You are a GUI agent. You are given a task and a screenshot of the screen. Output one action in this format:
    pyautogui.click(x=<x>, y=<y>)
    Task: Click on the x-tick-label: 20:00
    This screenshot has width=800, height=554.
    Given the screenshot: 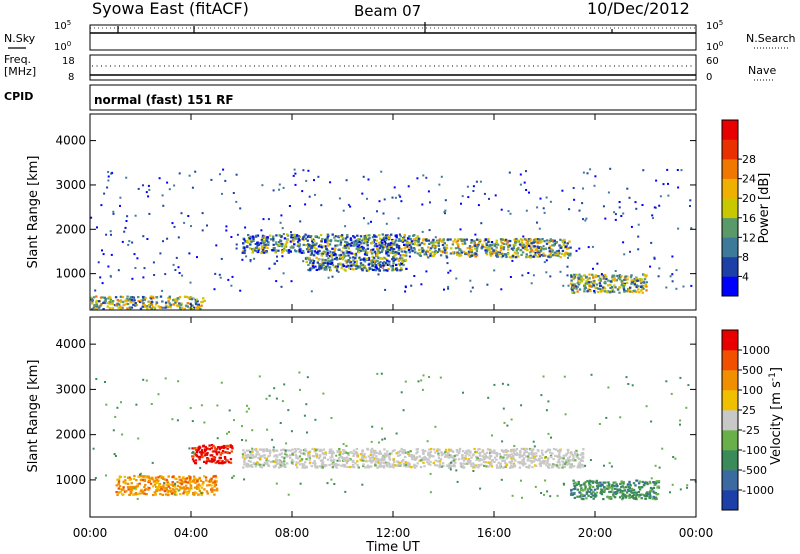 What is the action you would take?
    pyautogui.click(x=595, y=533)
    